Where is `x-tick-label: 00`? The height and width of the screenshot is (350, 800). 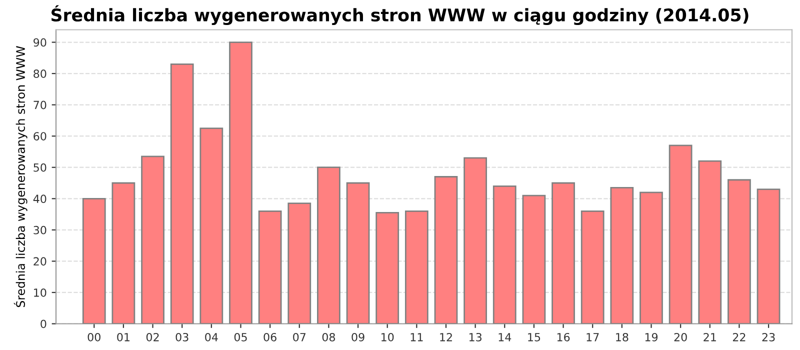 x-tick-label: 00 is located at coordinates (94, 337).